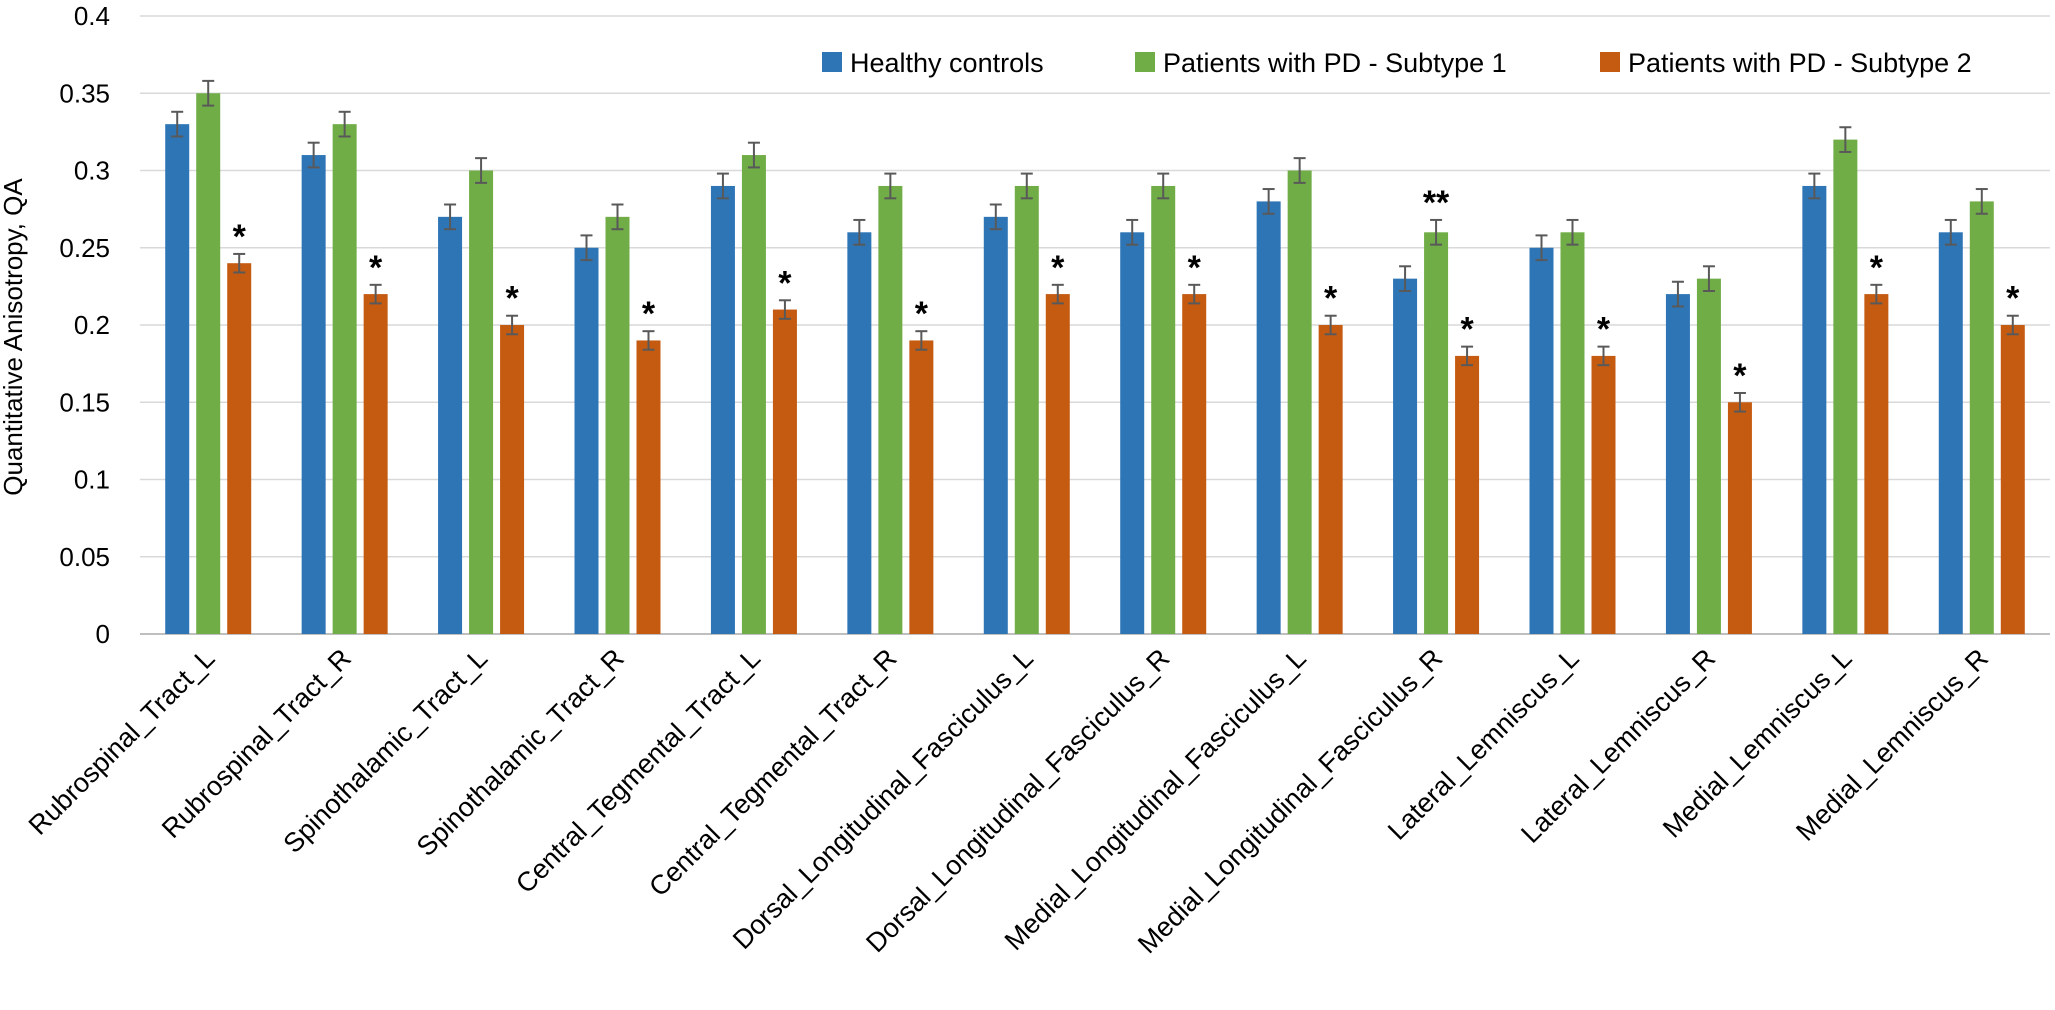  What do you see at coordinates (92, 480) in the screenshot?
I see `y-tick-label: 0.1` at bounding box center [92, 480].